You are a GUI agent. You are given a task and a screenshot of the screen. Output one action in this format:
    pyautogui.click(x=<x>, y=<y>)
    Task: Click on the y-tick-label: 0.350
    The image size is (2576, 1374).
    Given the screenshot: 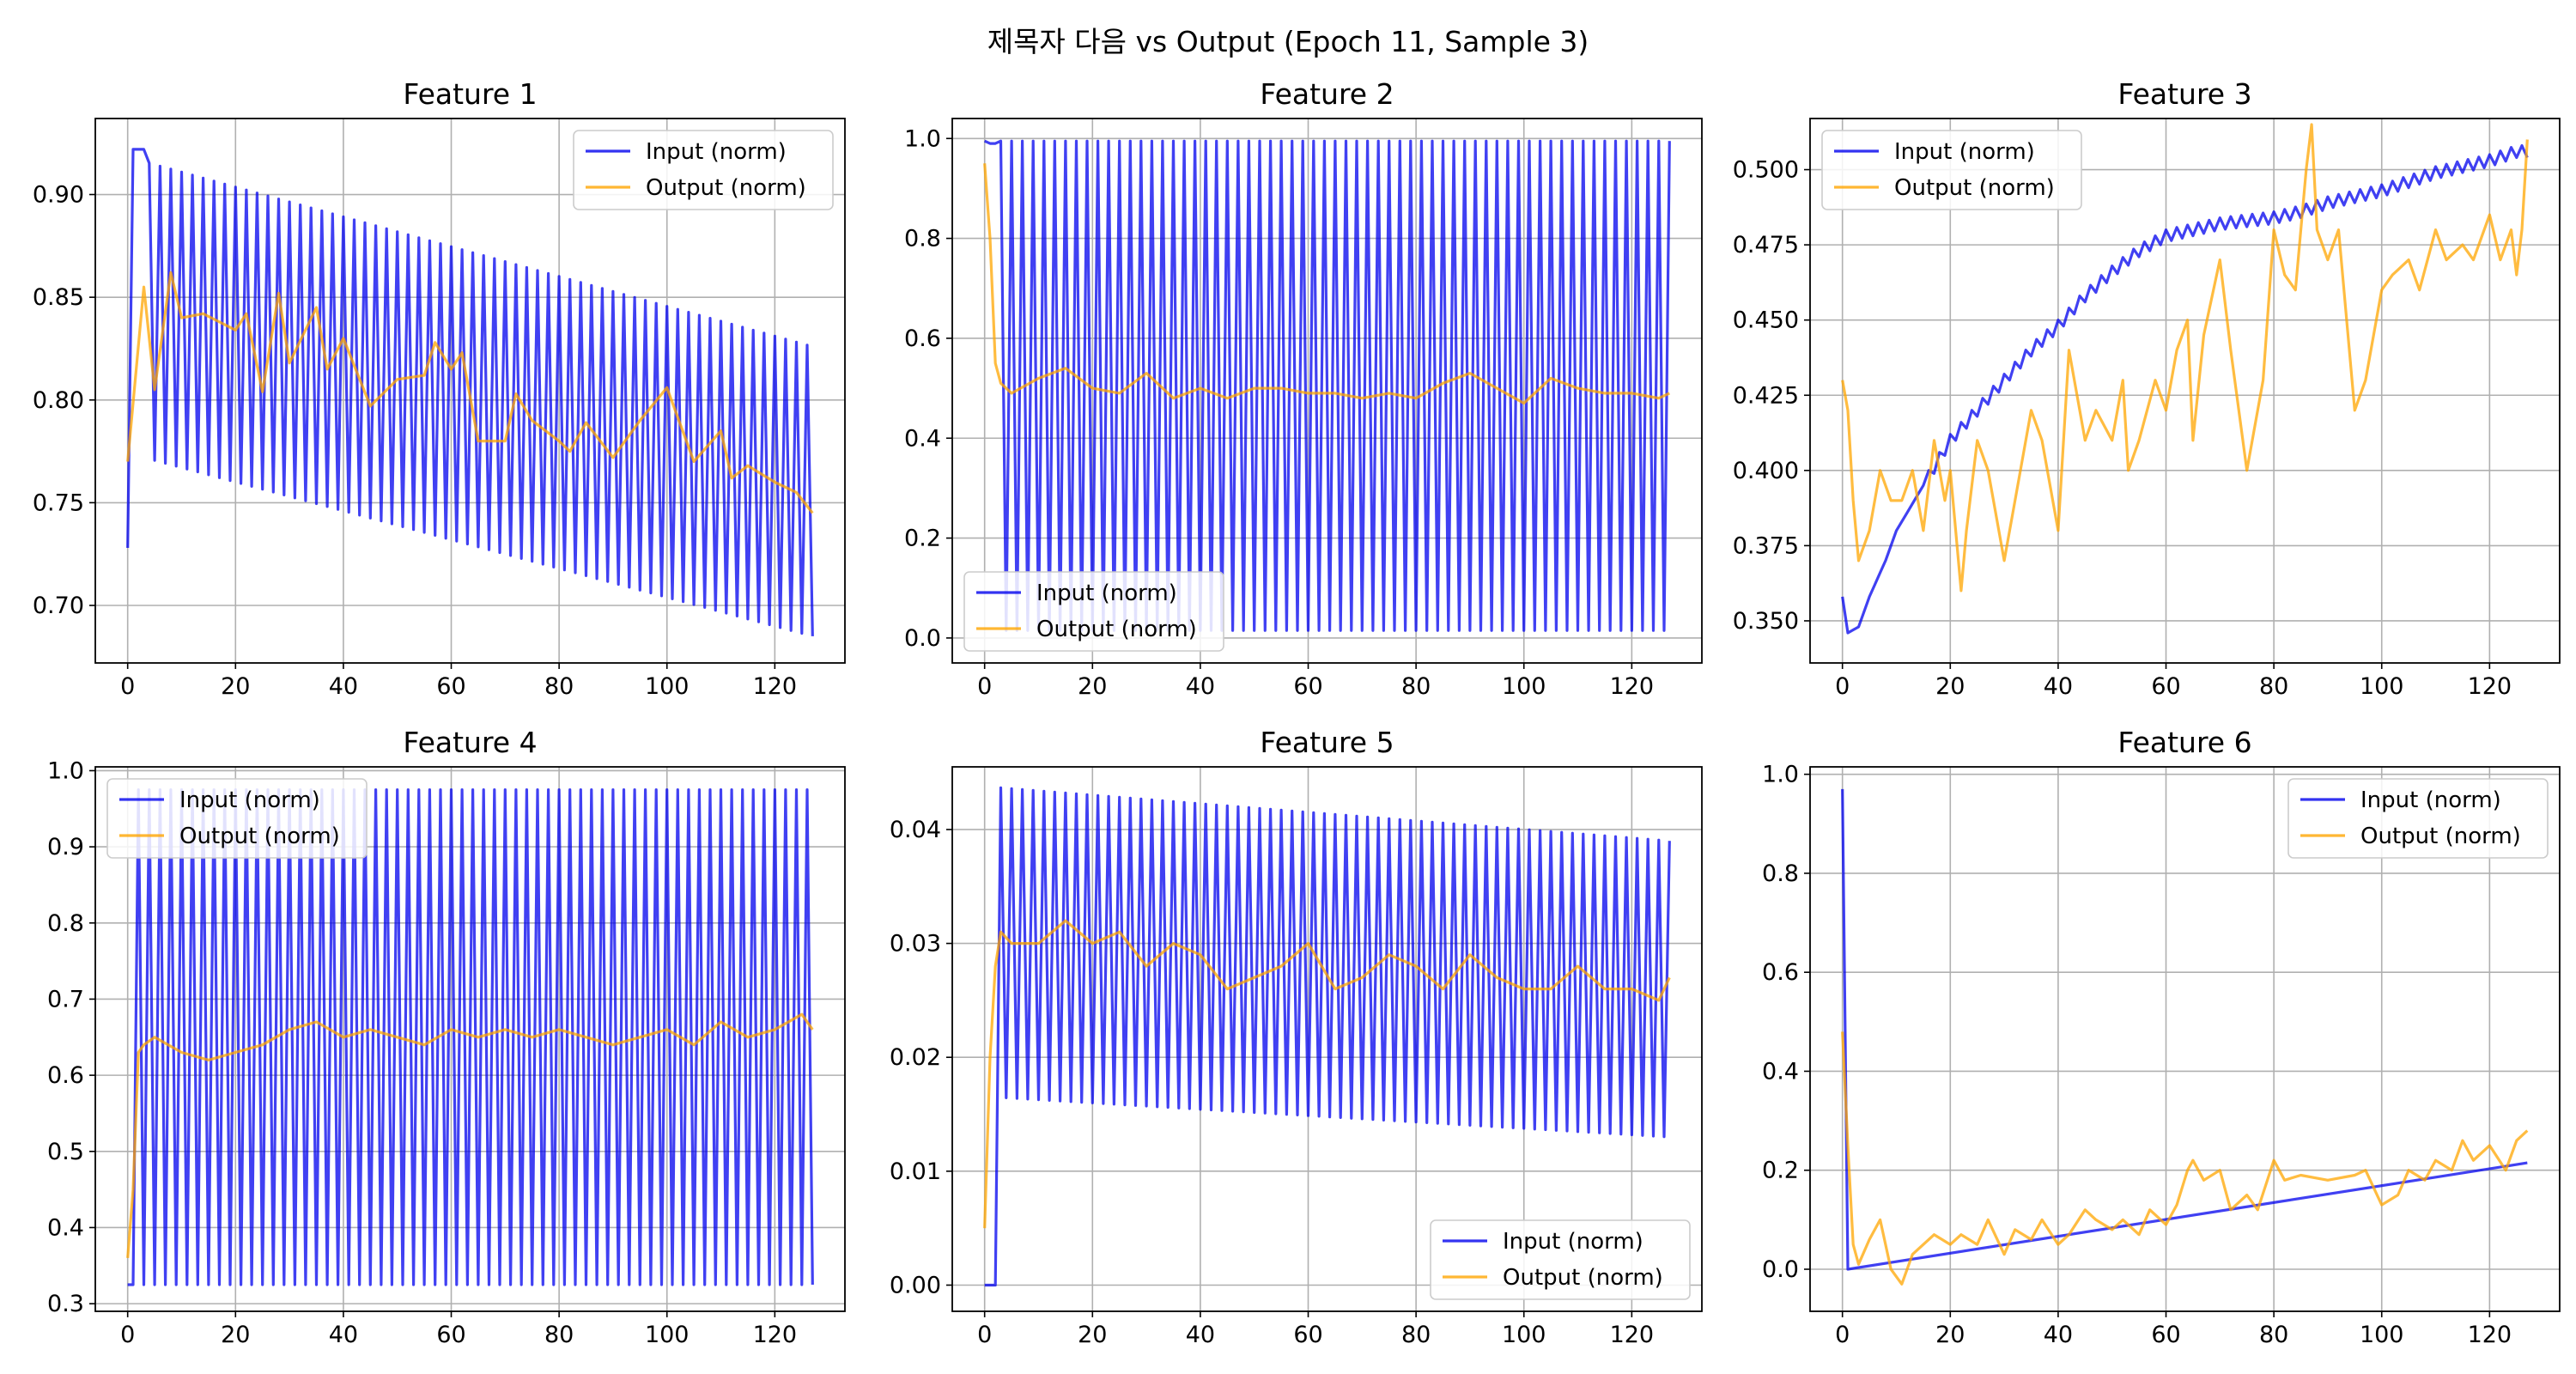 What is the action you would take?
    pyautogui.click(x=1766, y=621)
    